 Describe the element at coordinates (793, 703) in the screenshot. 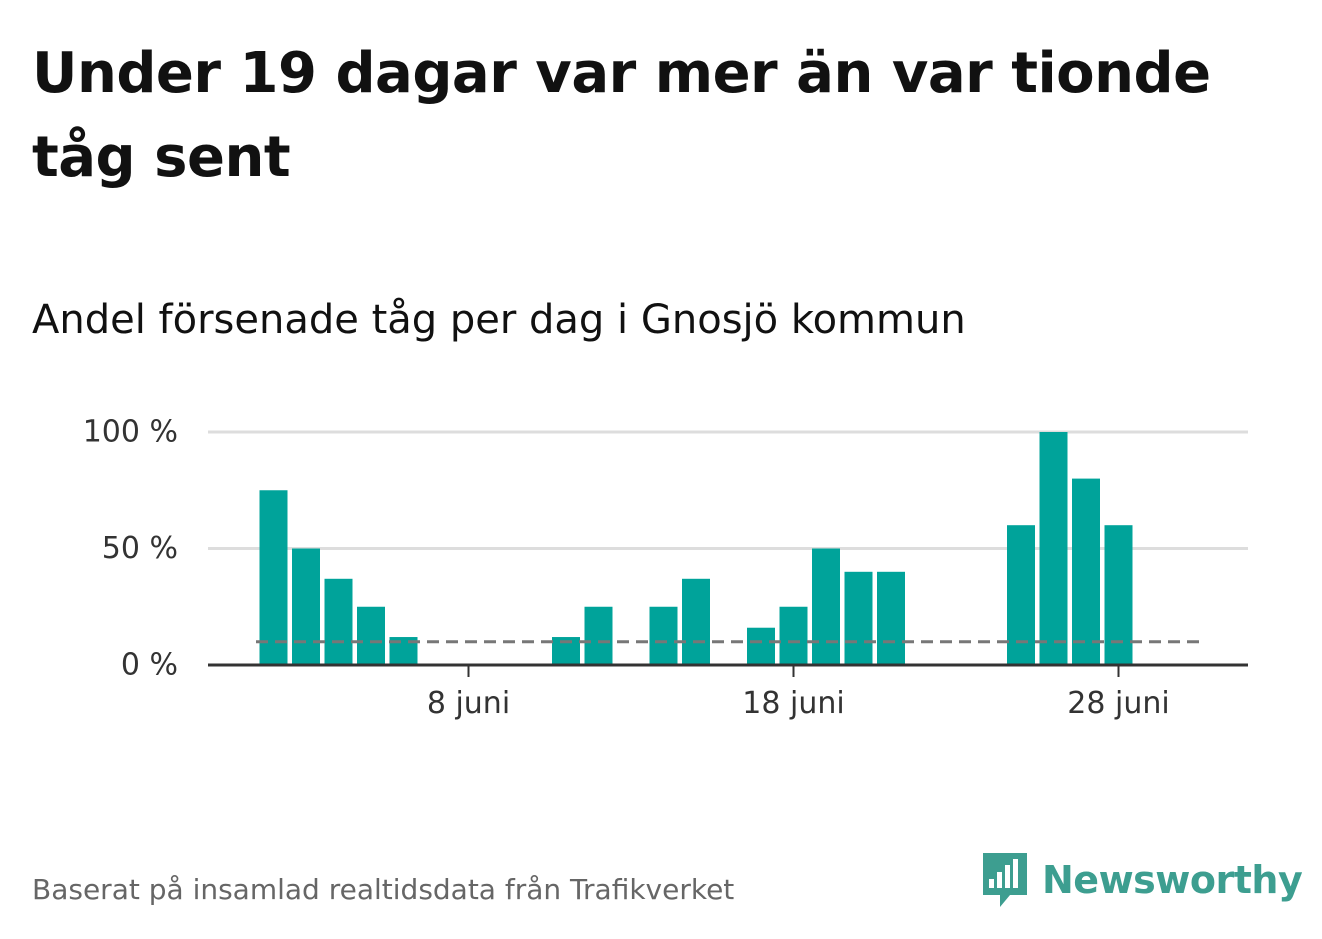

I see `x-tick-label: 18 juni` at that location.